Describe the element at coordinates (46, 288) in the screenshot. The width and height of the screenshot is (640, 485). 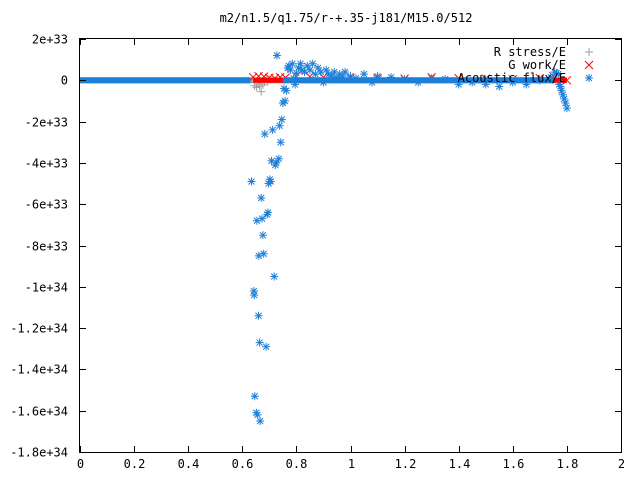
I see `y-tick-label: -1e+34` at that location.